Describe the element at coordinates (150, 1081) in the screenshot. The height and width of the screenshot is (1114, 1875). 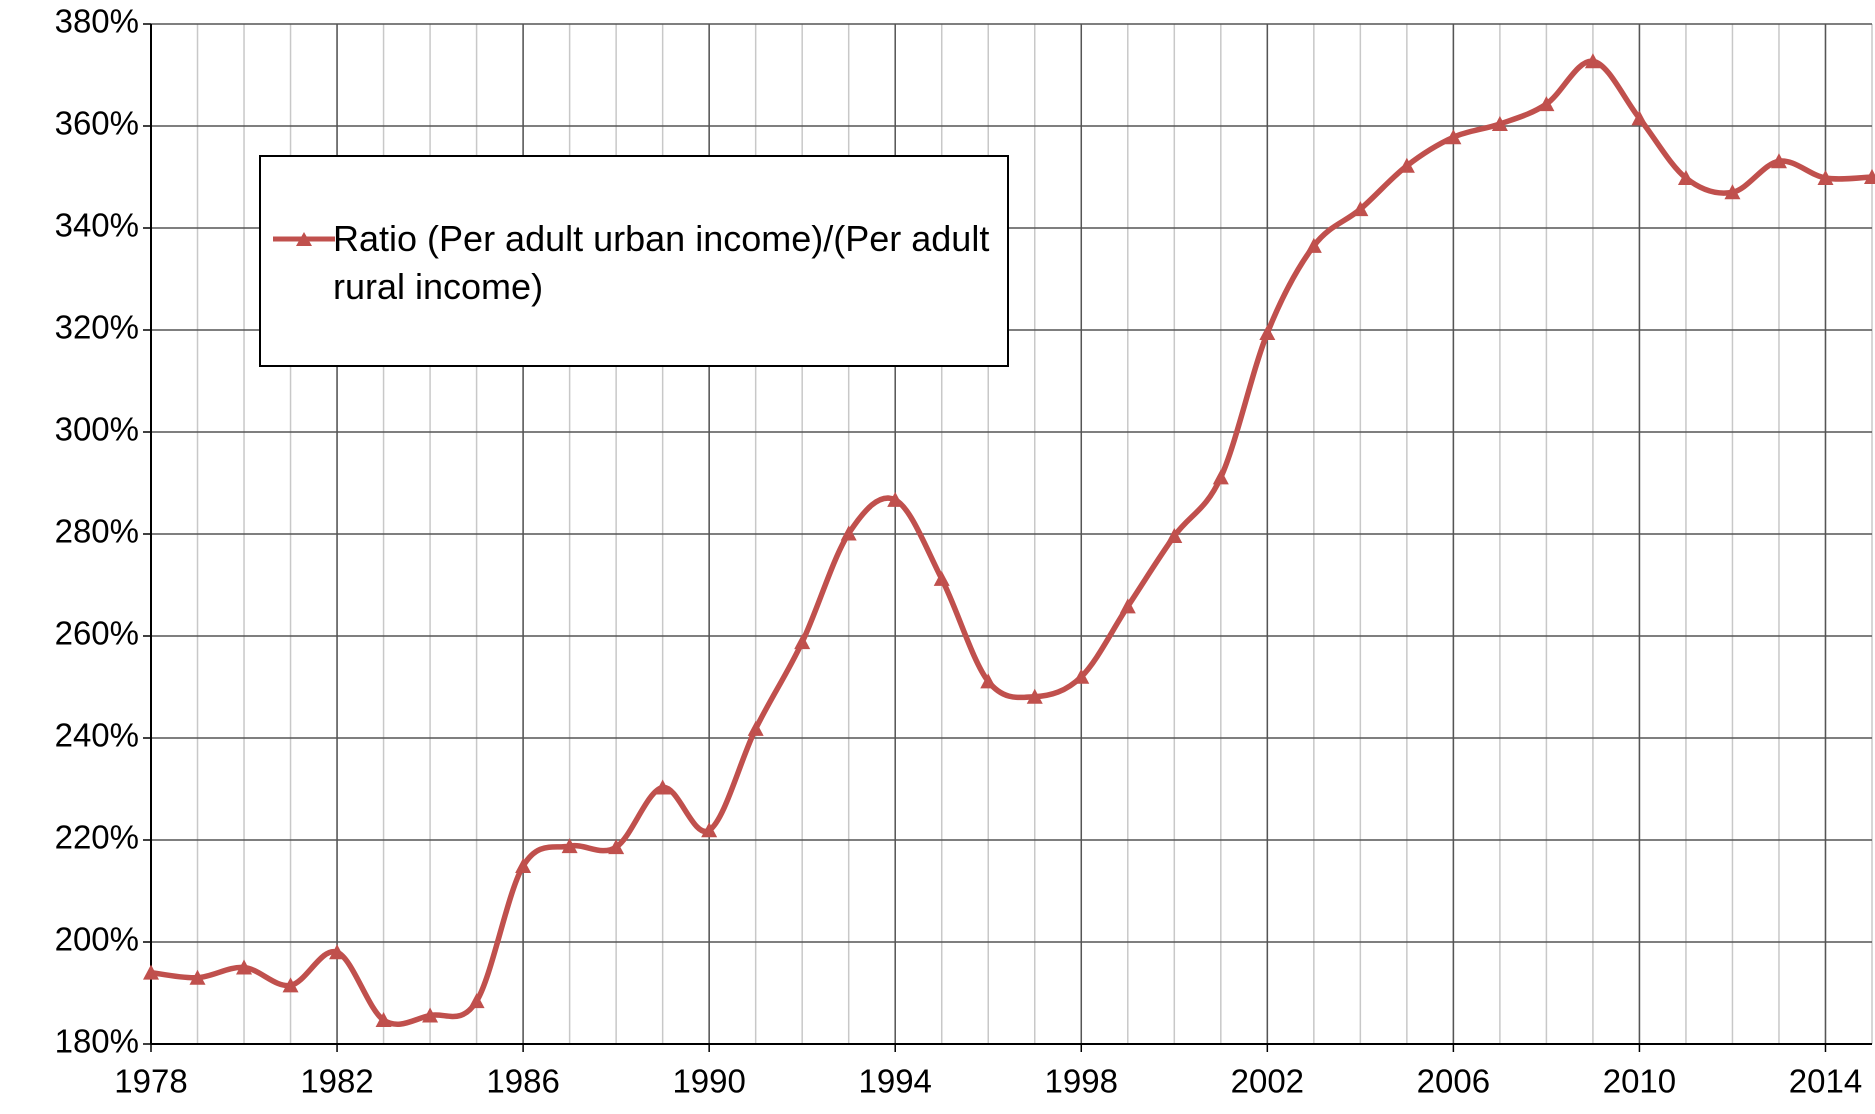
I see `x-tick-label: 1978` at that location.